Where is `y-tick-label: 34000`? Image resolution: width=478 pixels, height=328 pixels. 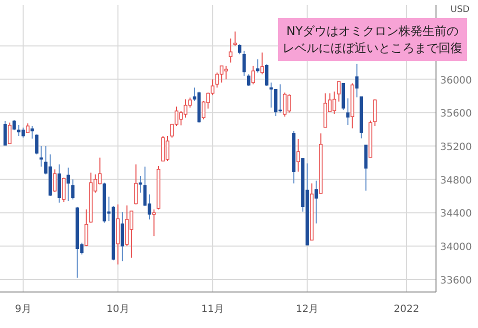 y-tick-label: 34000 is located at coordinates (456, 248).